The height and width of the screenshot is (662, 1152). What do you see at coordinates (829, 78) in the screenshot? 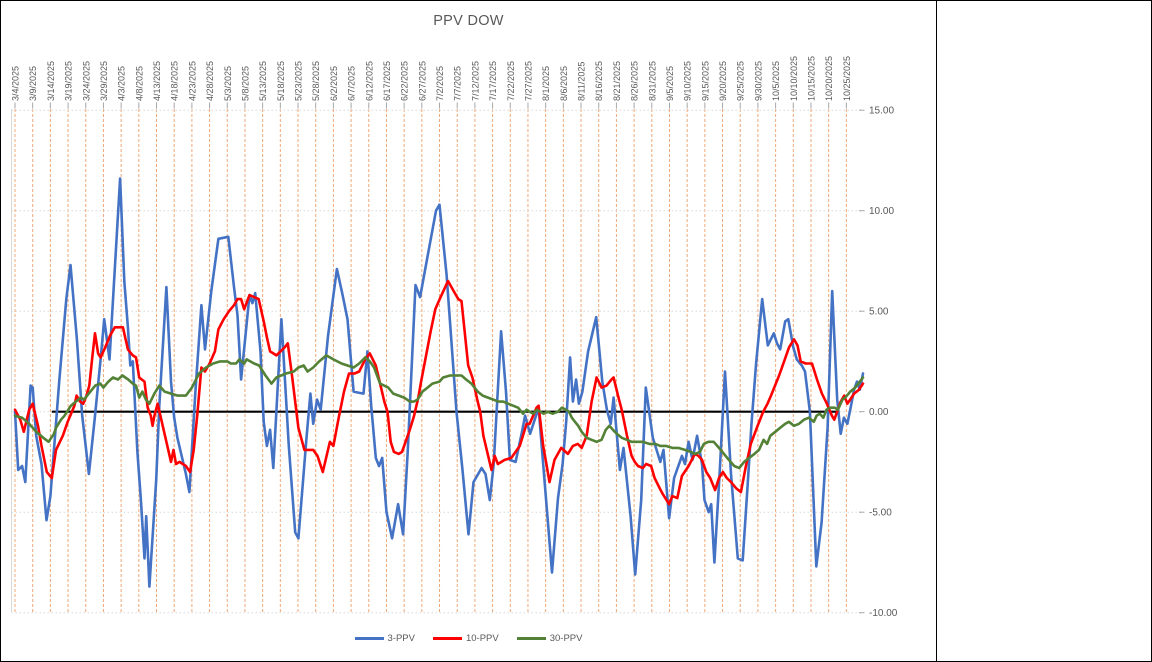
I see `x-axis-label: 10/20/2025` at bounding box center [829, 78].